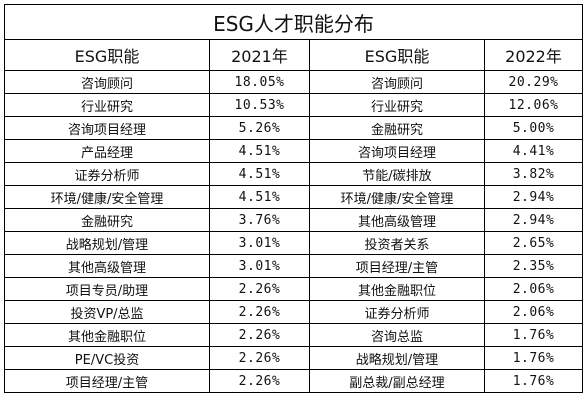 The width and height of the screenshot is (587, 416). I want to click on share-2021-cell: 3.76%, so click(259, 220).